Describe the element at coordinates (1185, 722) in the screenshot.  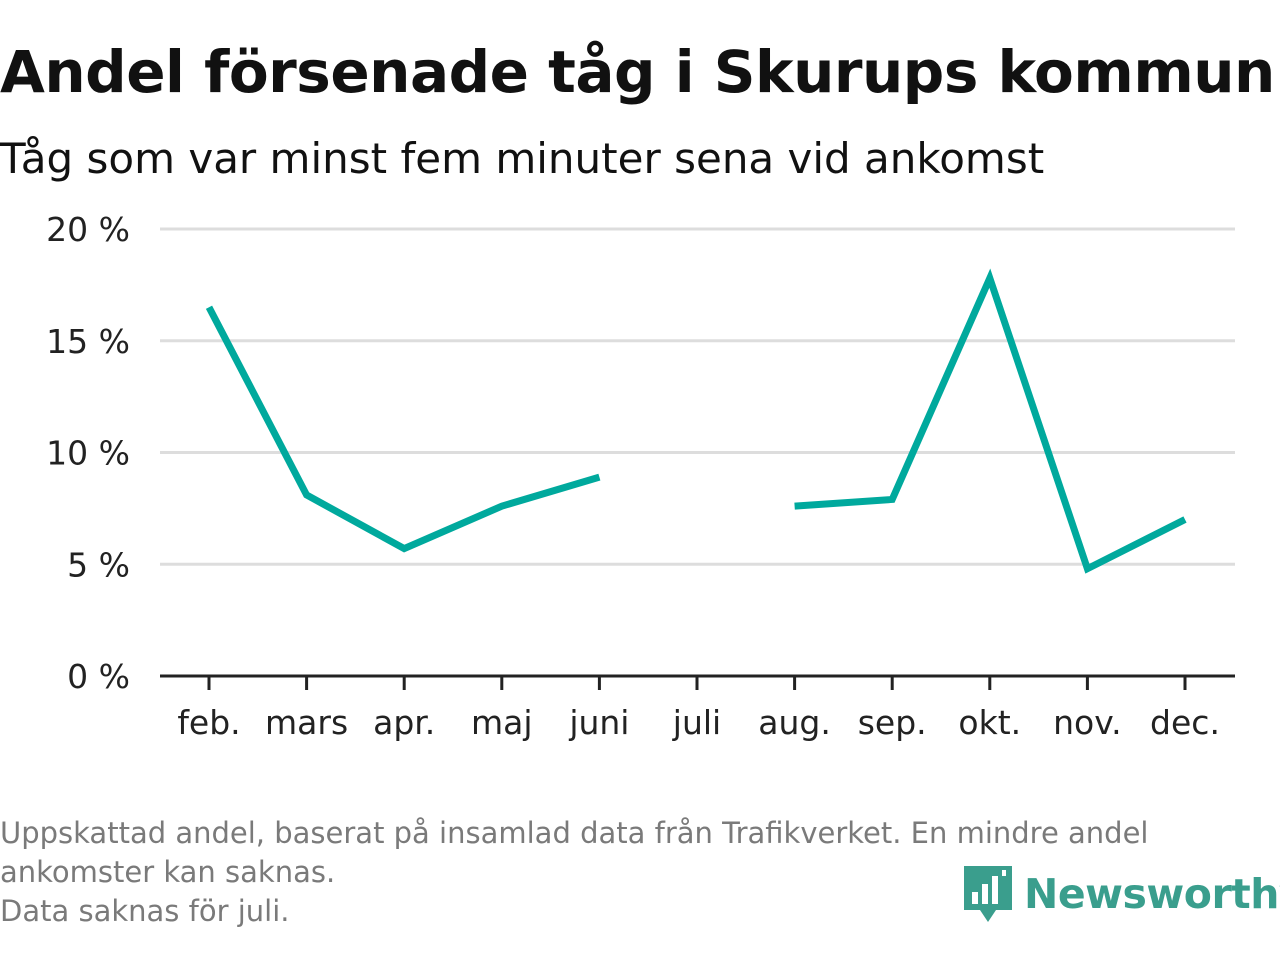
I see `x-tick-label: dec.` at that location.